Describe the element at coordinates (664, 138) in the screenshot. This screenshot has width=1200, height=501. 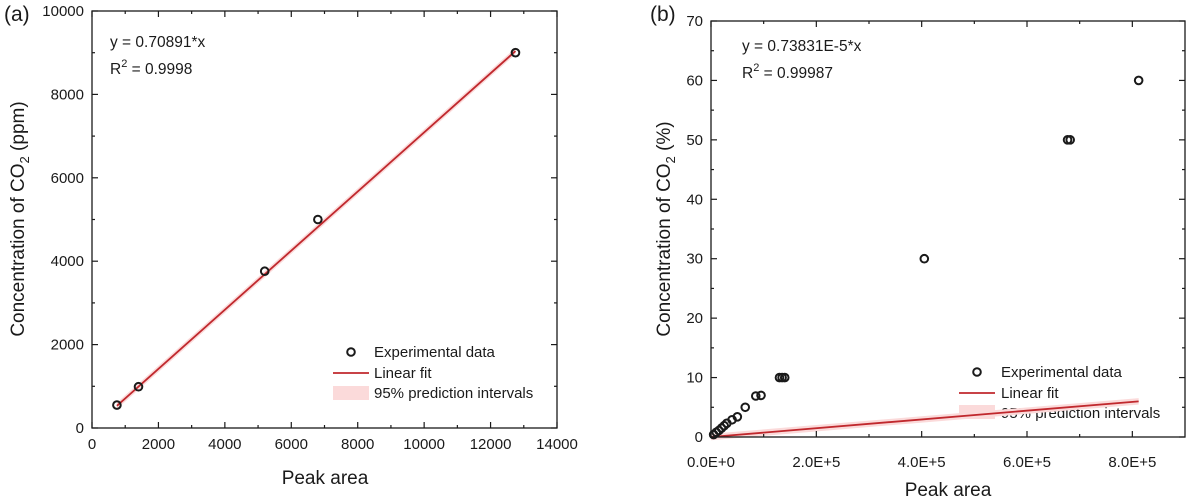
I see `y-axis-label-b-unit: (%)` at that location.